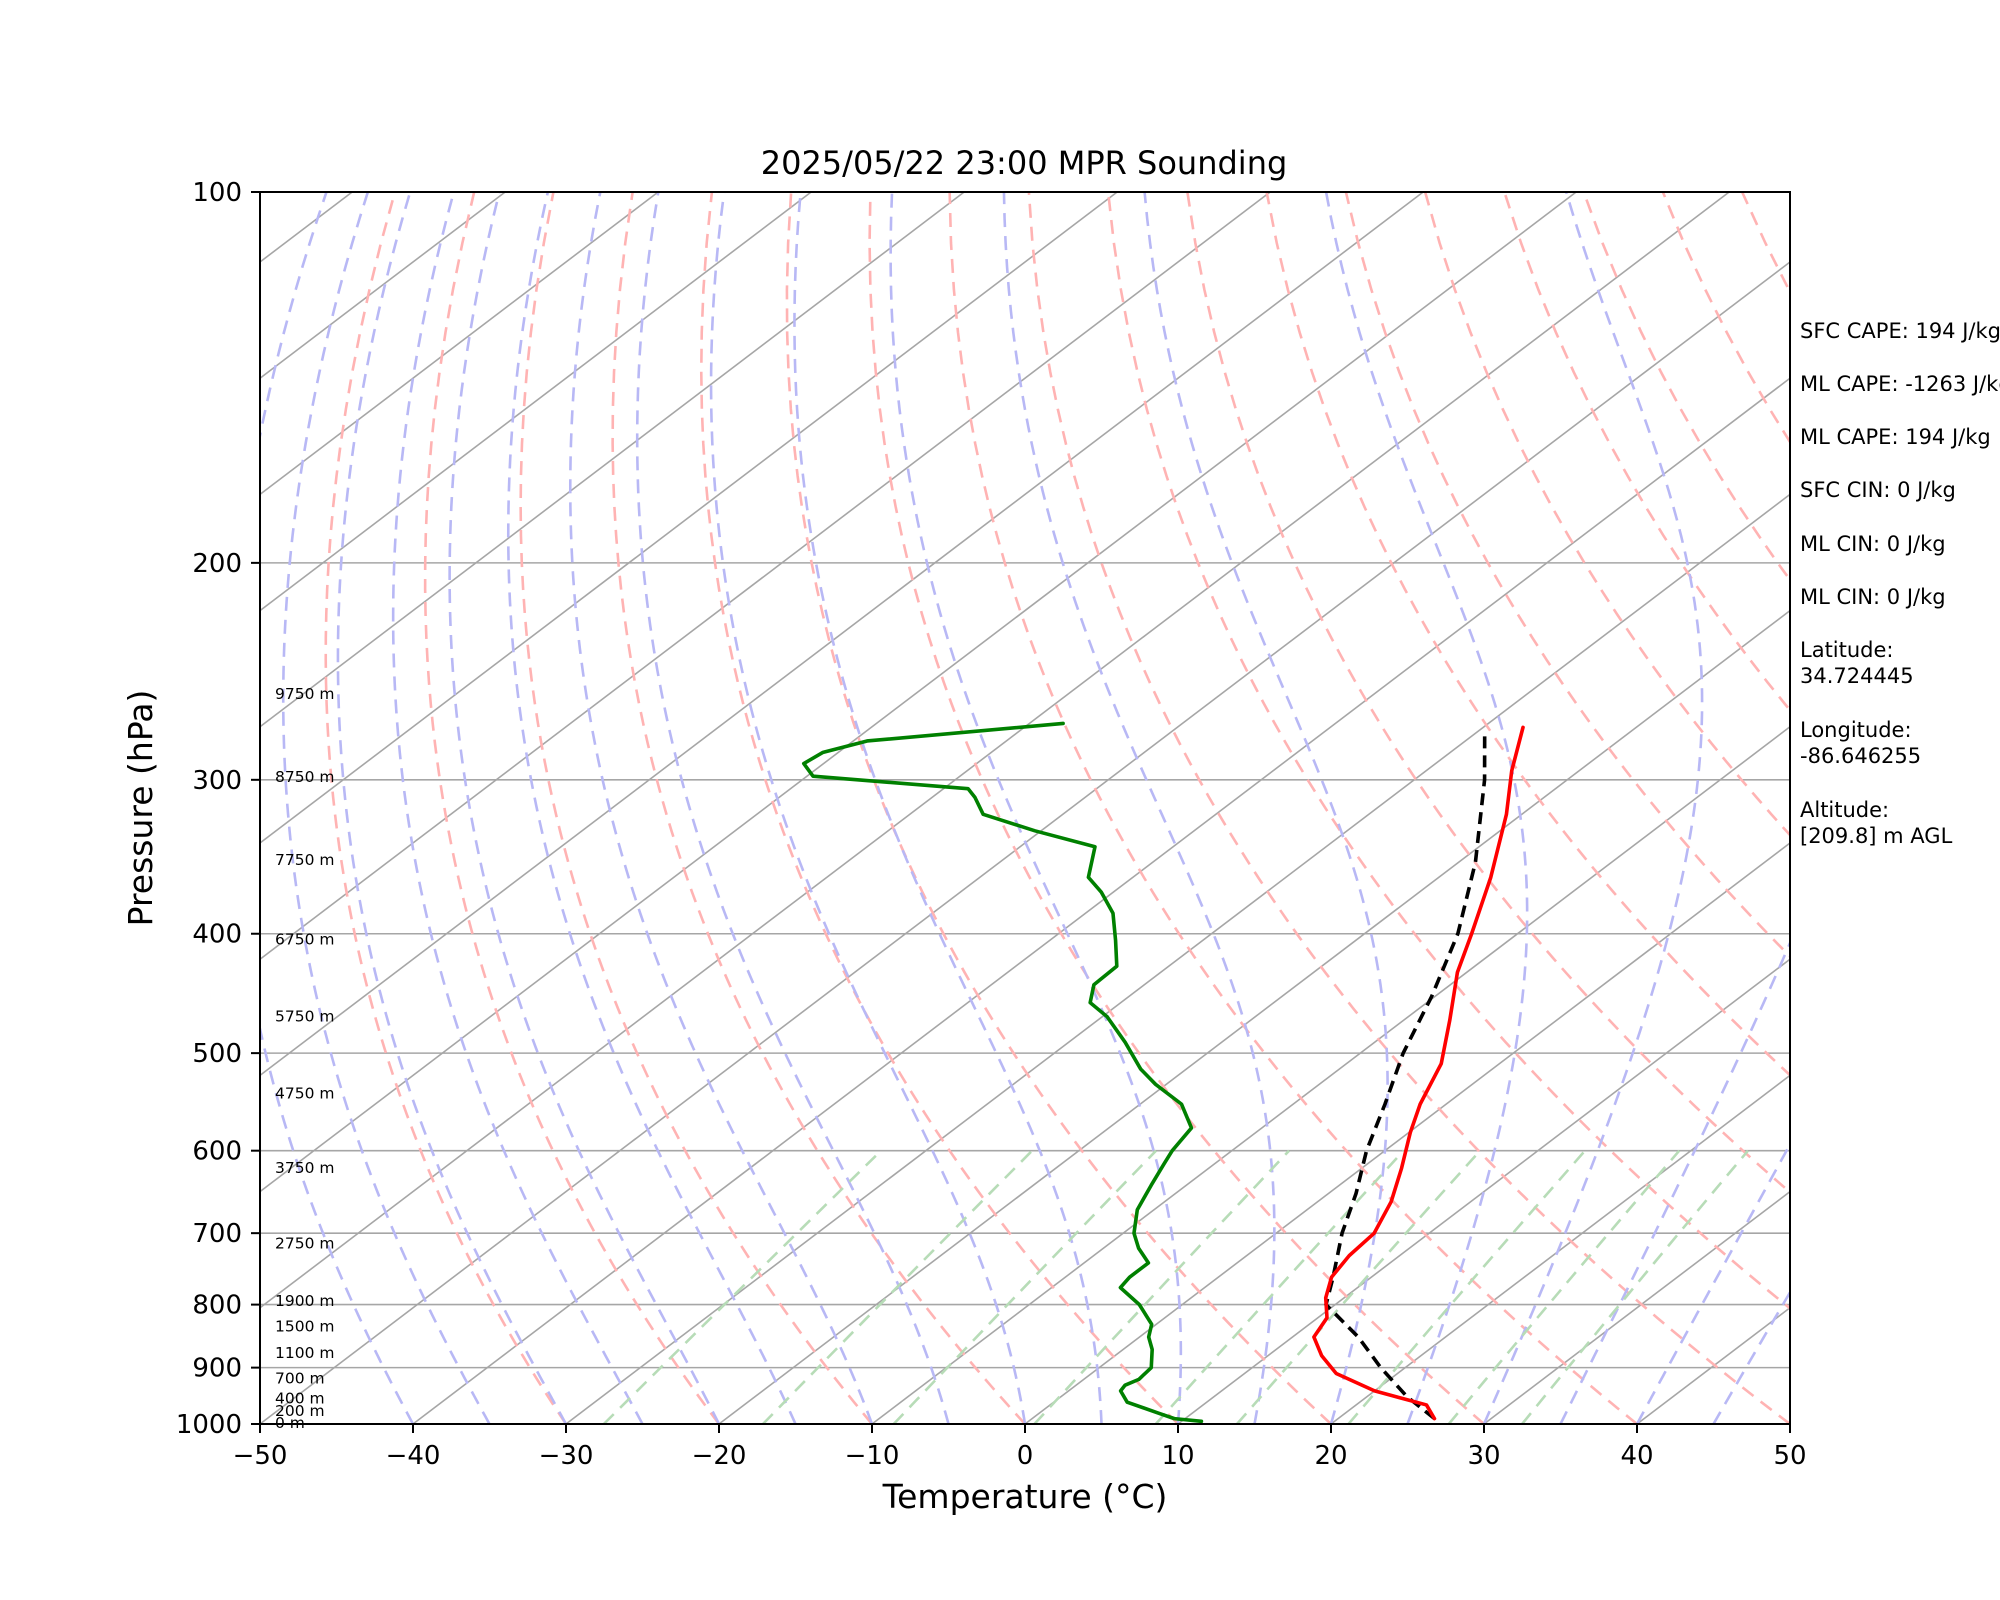 This screenshot has height=1600, width=2000. I want to click on annotation-text: SFC CIN: 0 J/kg, so click(1878, 490).